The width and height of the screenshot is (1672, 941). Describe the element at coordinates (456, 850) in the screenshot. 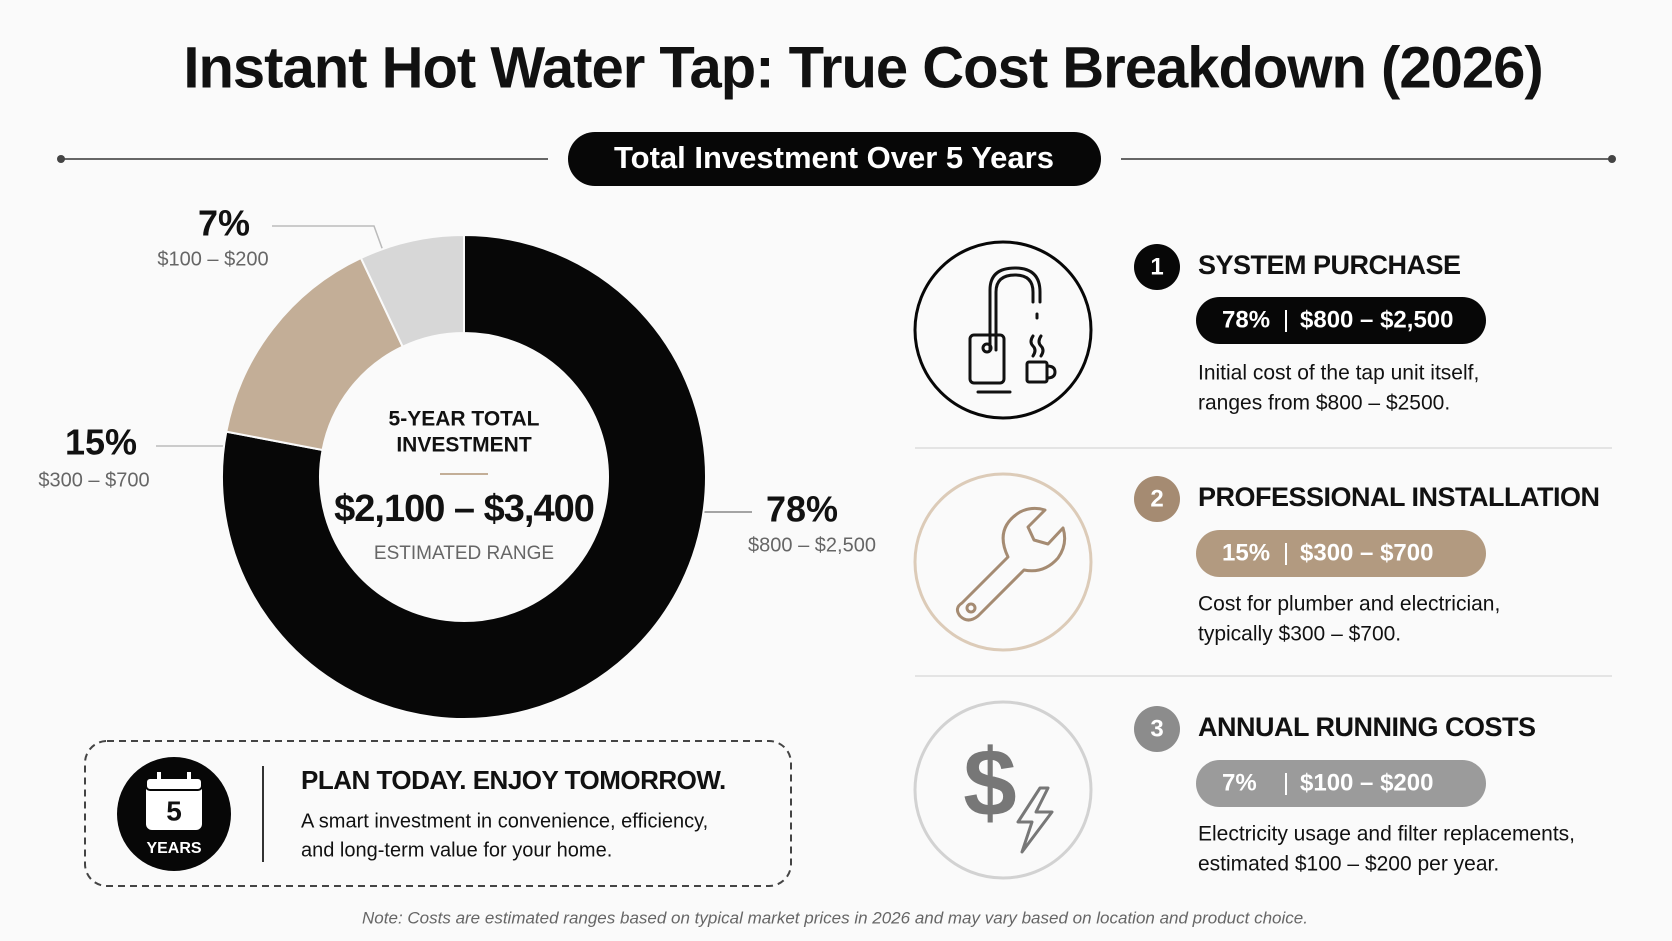

I see `plan-line: and long-term value for your home.` at that location.